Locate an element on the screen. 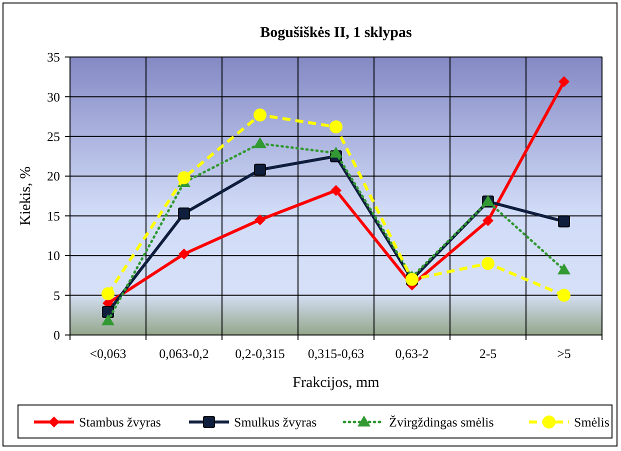  y-tick-label: 0 is located at coordinates (57, 335).